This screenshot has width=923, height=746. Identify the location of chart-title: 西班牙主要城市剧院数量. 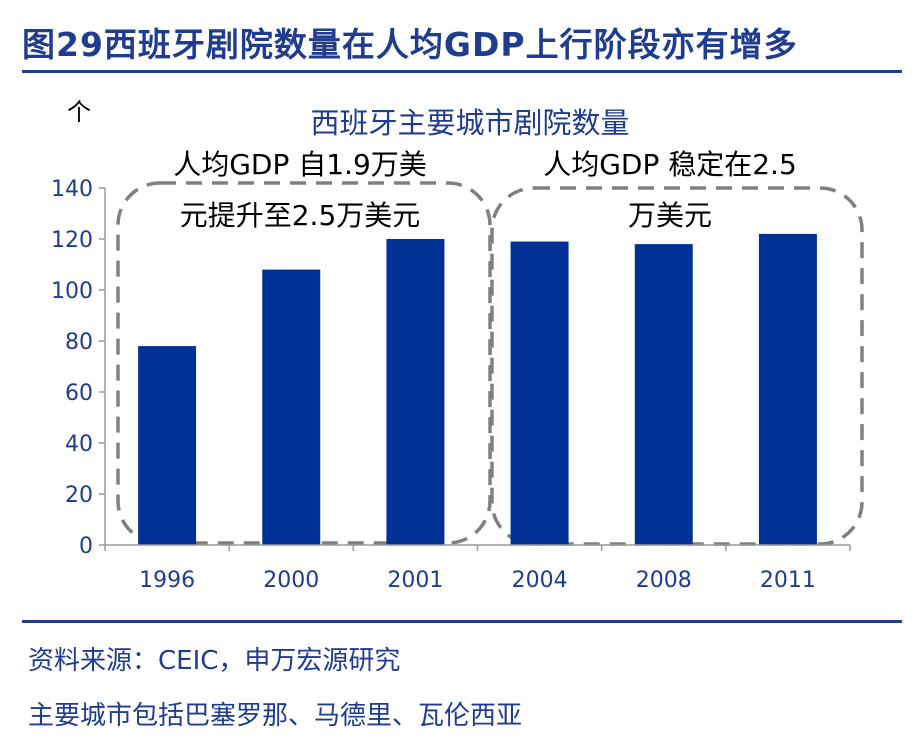
(470, 123).